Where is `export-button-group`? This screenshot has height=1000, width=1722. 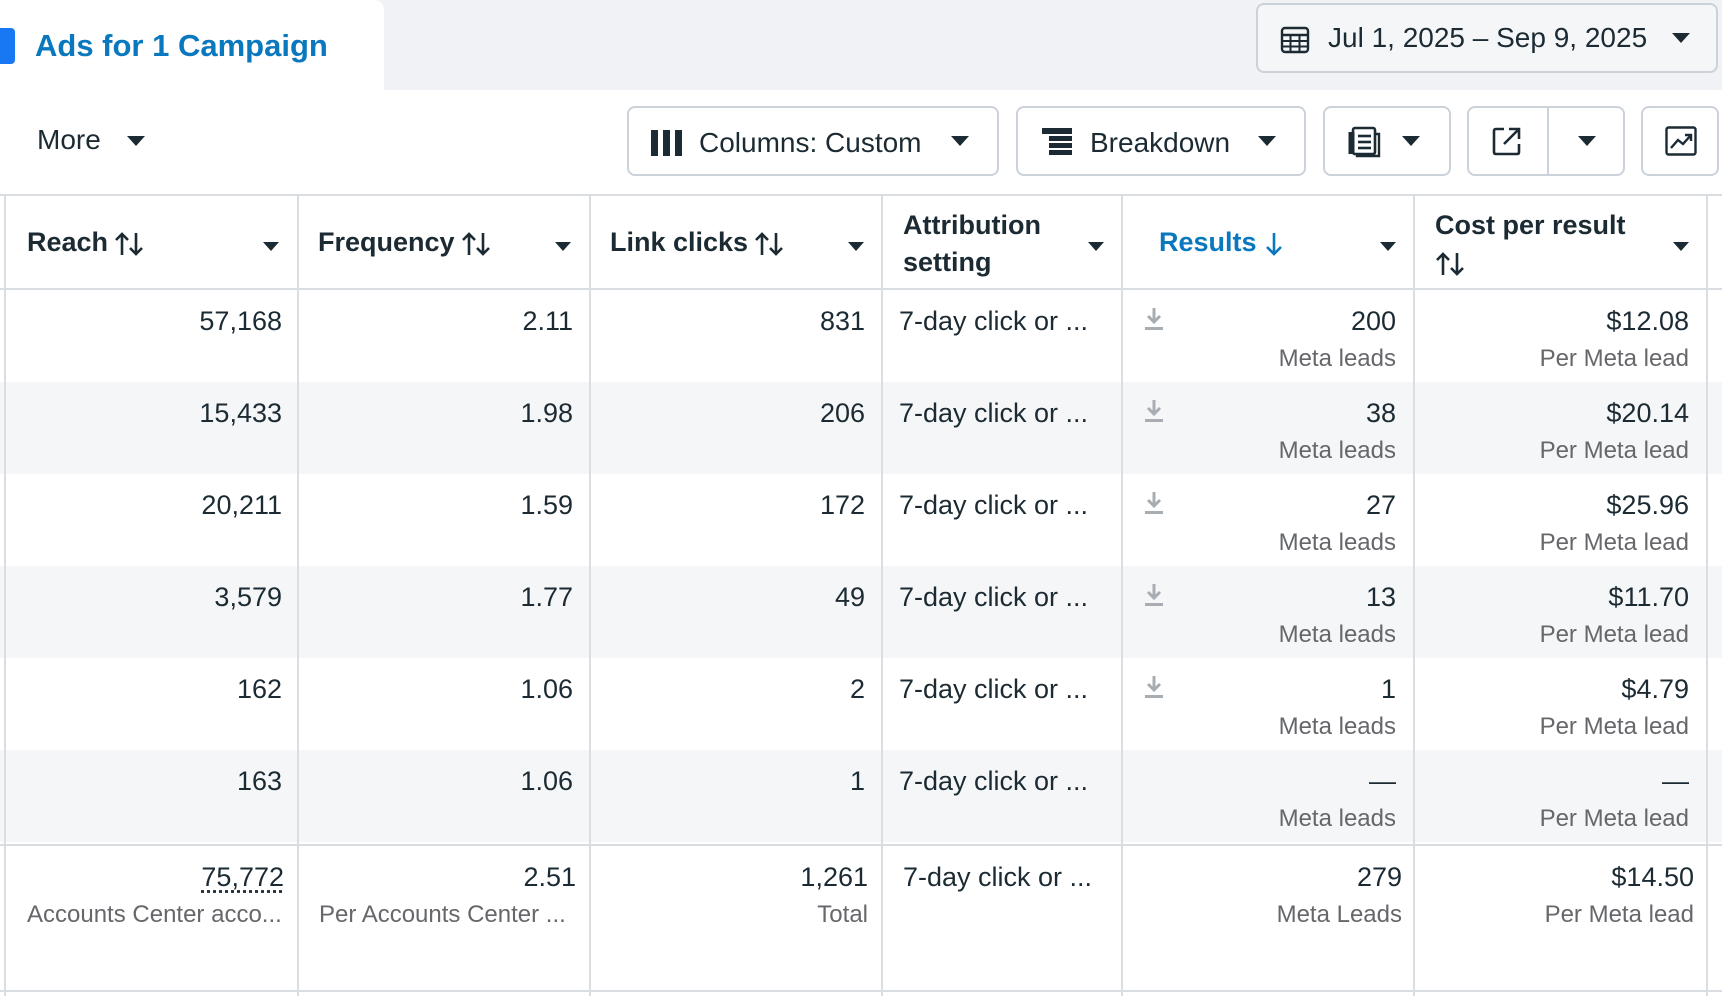 export-button-group is located at coordinates (1546, 141).